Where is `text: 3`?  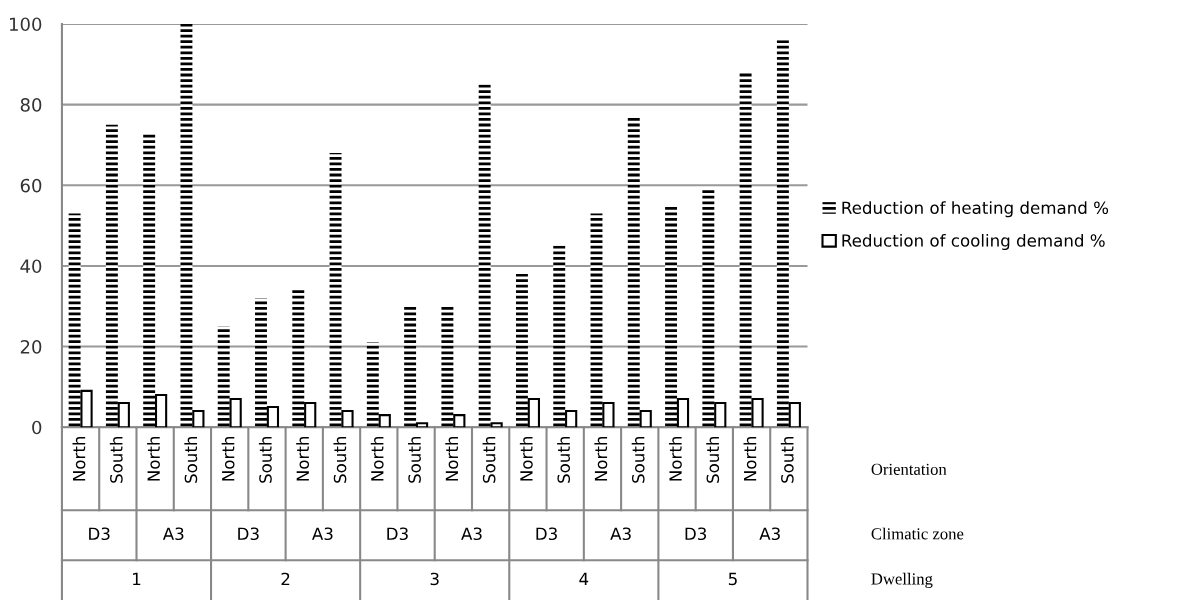 text: 3 is located at coordinates (434, 579).